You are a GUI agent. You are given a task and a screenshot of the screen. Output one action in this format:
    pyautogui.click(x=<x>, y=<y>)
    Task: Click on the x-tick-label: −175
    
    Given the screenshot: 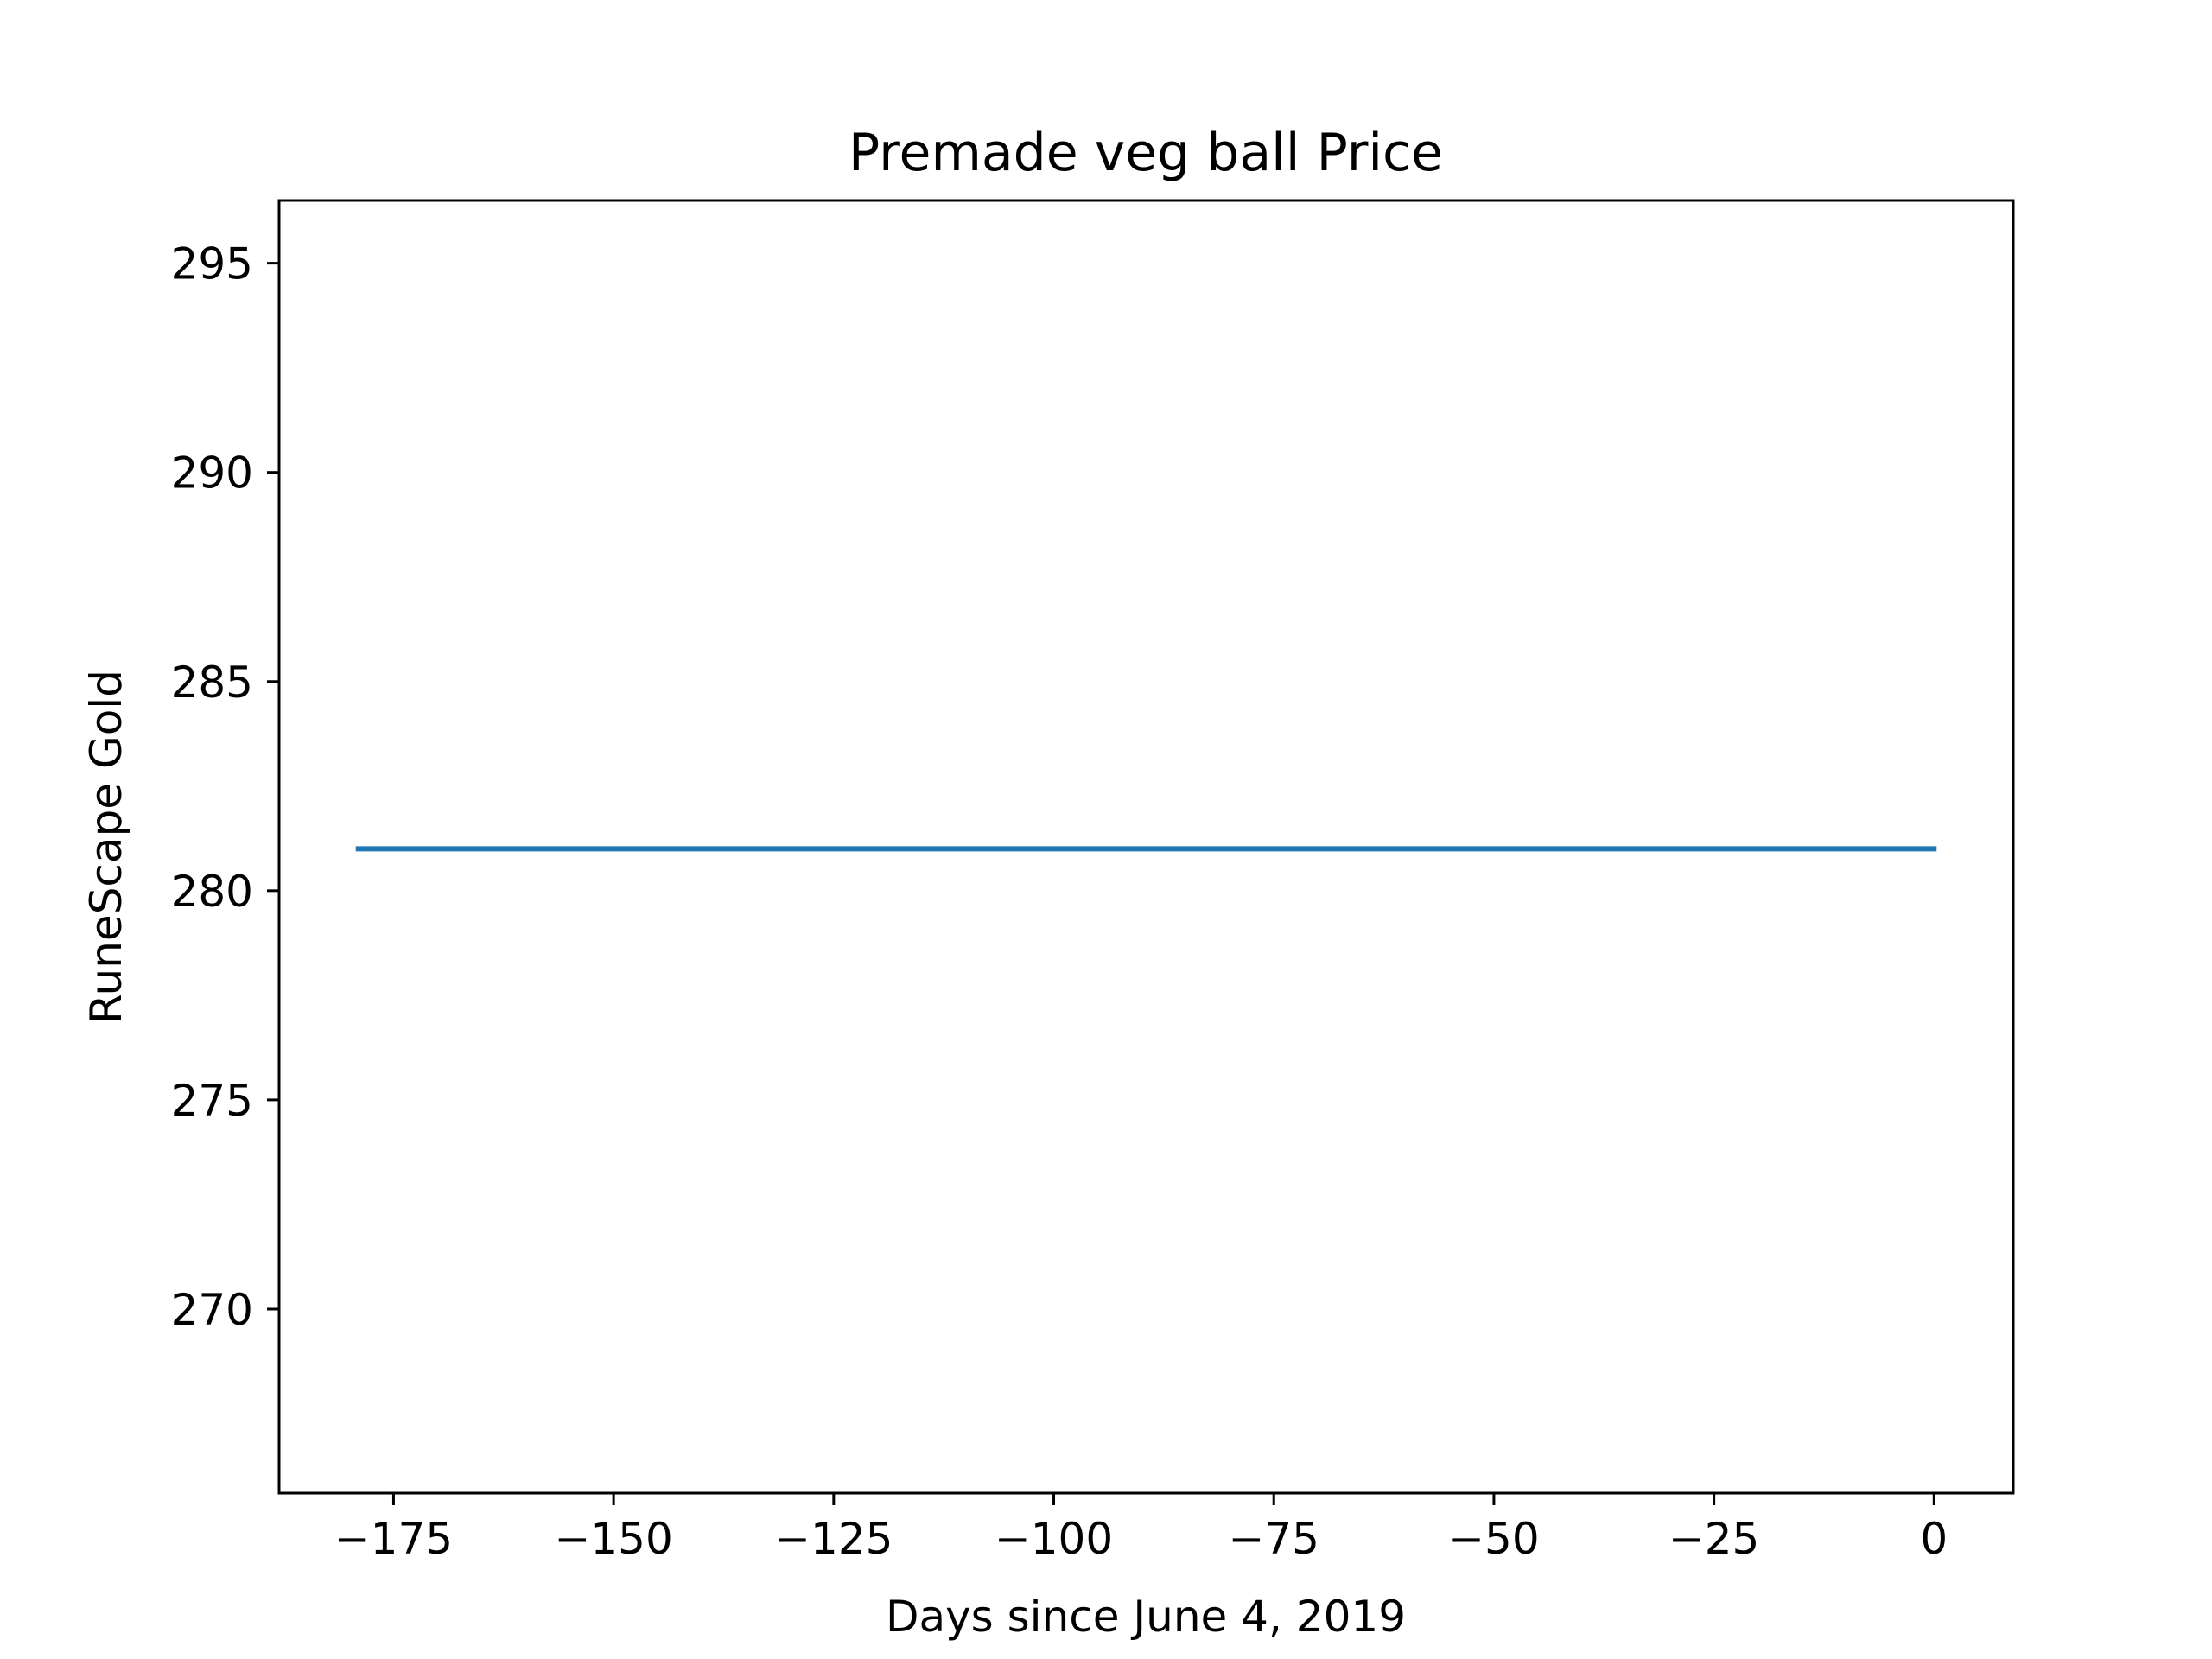 What is the action you would take?
    pyautogui.click(x=393, y=1539)
    